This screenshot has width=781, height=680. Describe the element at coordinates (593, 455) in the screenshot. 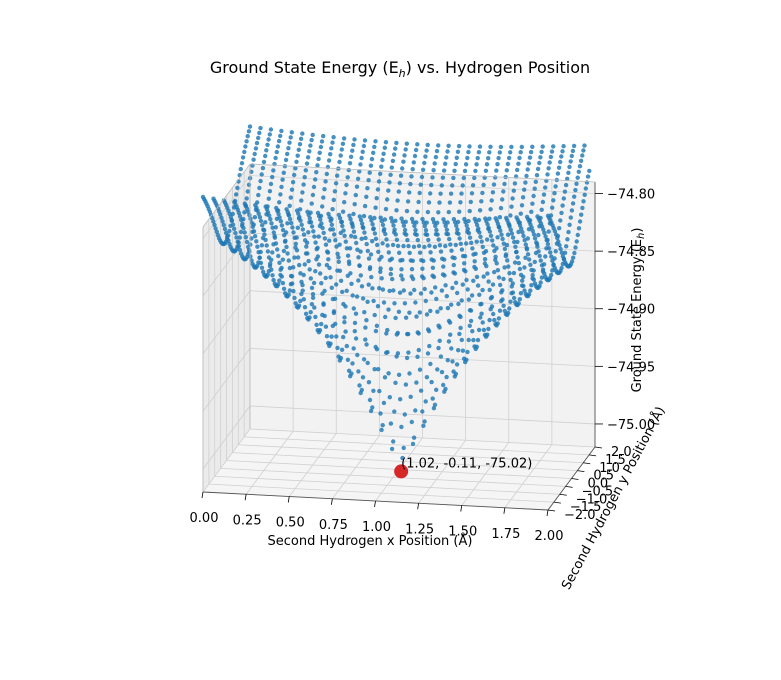

I see `y-tick-mark` at that location.